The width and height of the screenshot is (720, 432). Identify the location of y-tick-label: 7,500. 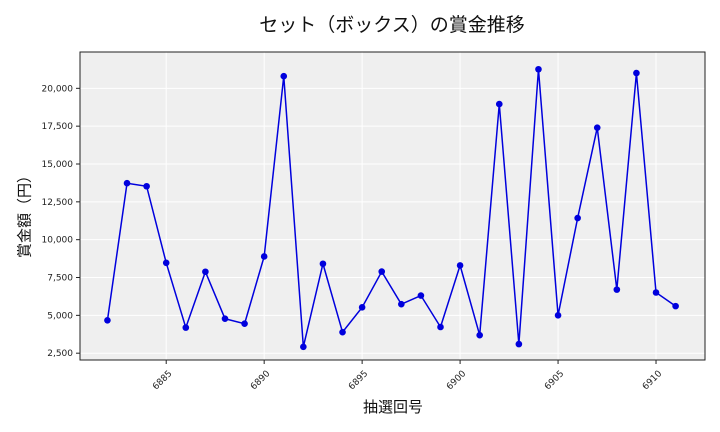
(60, 279).